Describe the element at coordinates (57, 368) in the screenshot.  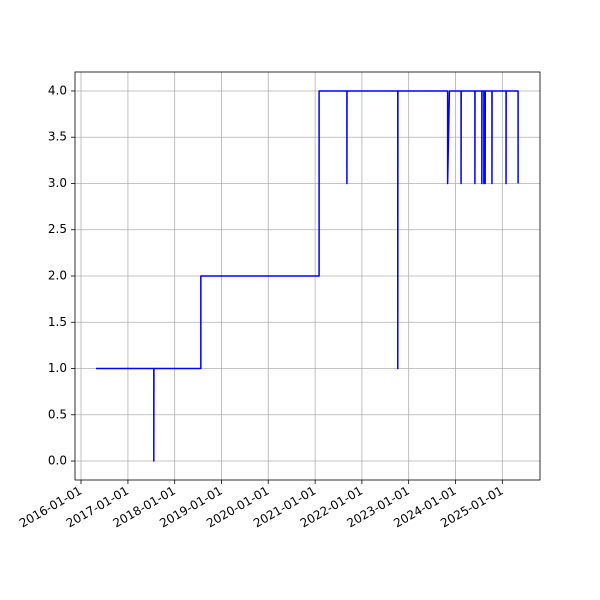
I see `y-tick-label: 1.0` at that location.